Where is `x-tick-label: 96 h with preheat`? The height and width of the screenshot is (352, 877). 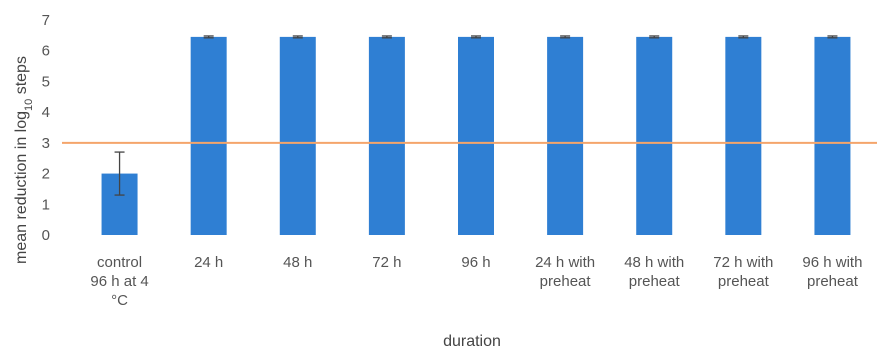 x-tick-label: 96 h with preheat is located at coordinates (832, 272).